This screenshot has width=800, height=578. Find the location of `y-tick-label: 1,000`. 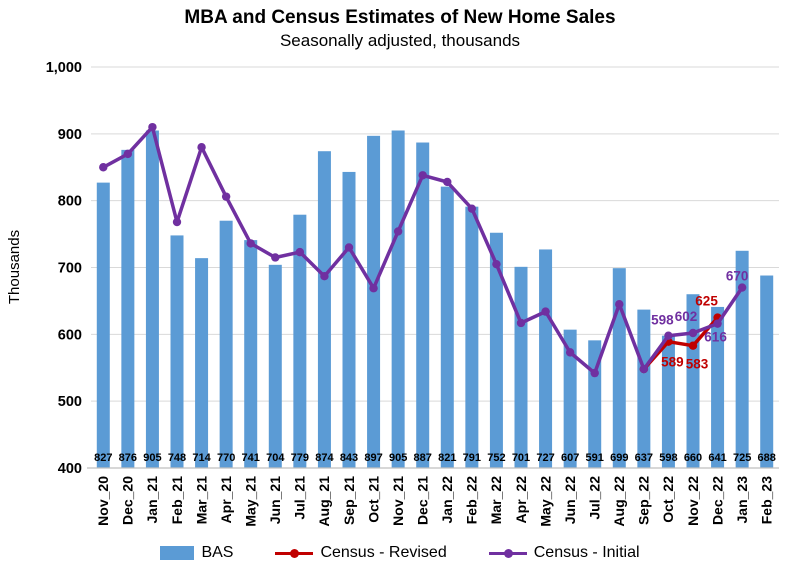

y-tick-label: 1,000 is located at coordinates (64, 68).